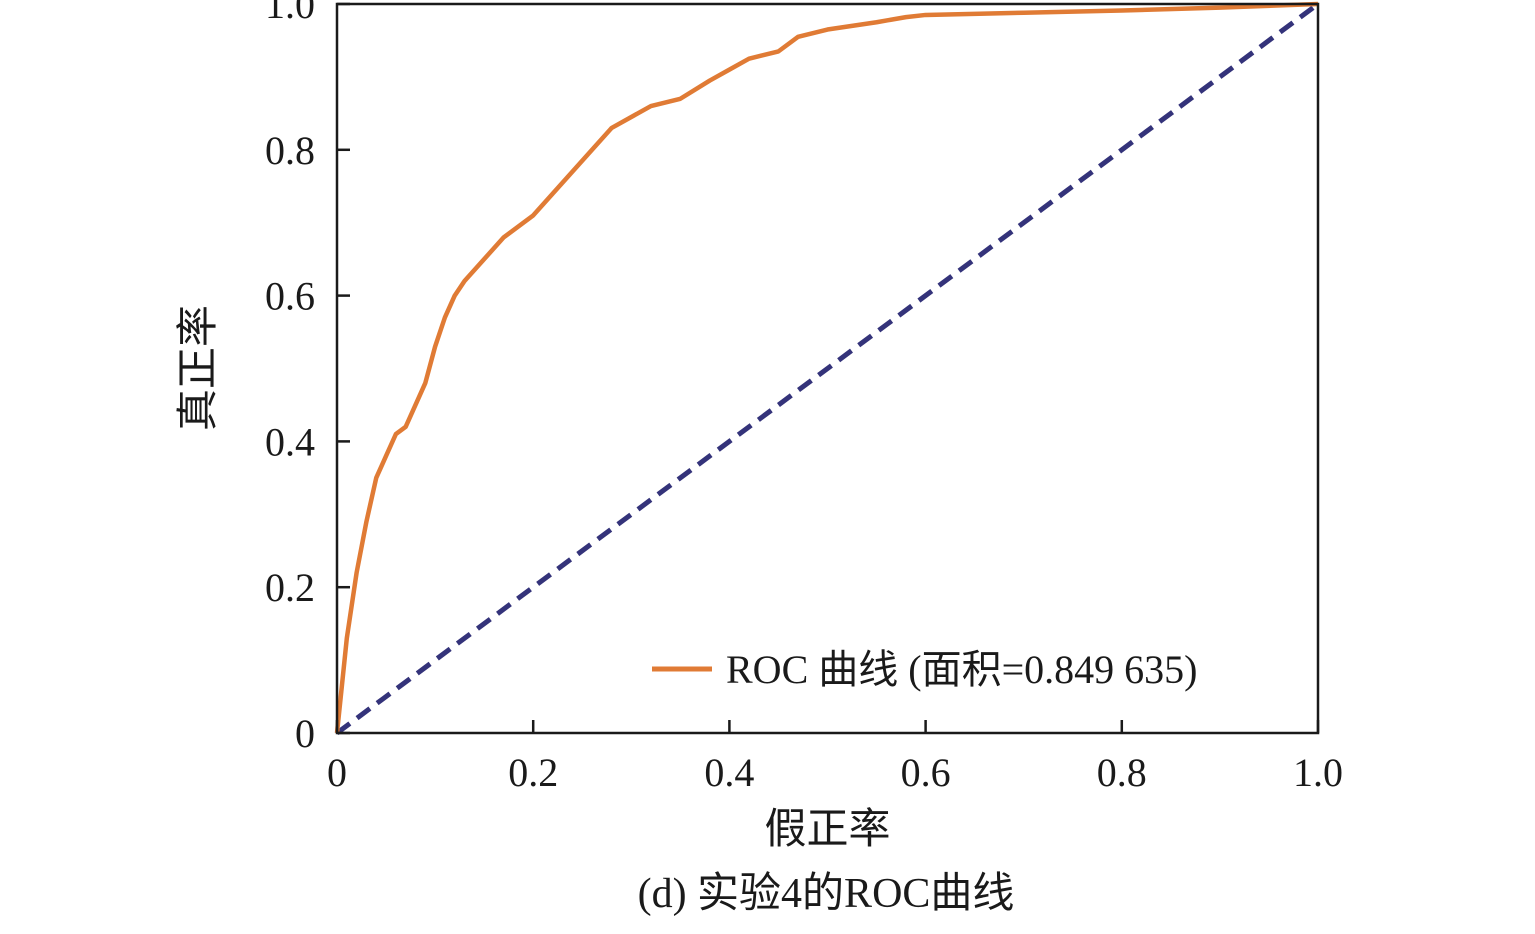 The image size is (1535, 934). Describe the element at coordinates (729, 772) in the screenshot. I see `x-tick-label: 0.4` at that location.